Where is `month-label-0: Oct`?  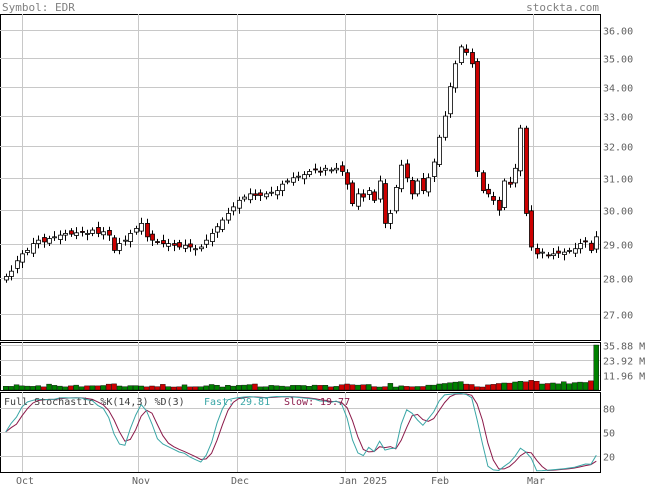 month-label-0: Oct is located at coordinates (25, 481).